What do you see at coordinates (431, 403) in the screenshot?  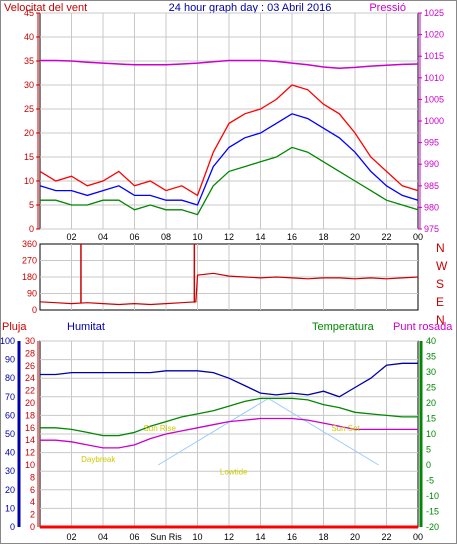 I see `temperature-tick-label: 20` at bounding box center [431, 403].